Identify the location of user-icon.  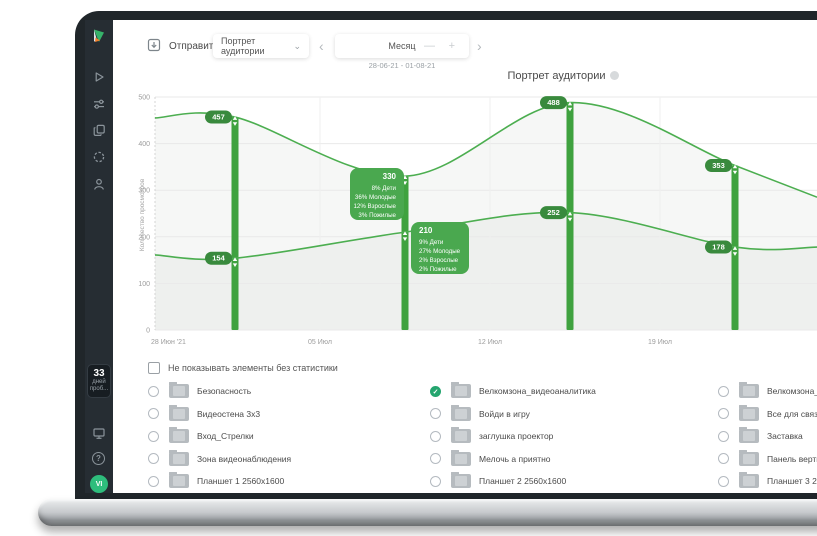
(99, 184).